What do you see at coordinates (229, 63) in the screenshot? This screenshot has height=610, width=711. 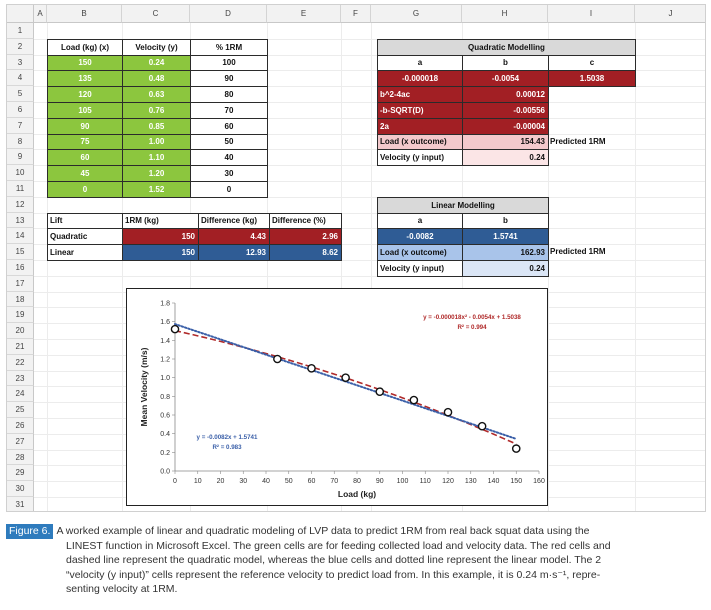 I see `percent-1rm-cell: 100` at bounding box center [229, 63].